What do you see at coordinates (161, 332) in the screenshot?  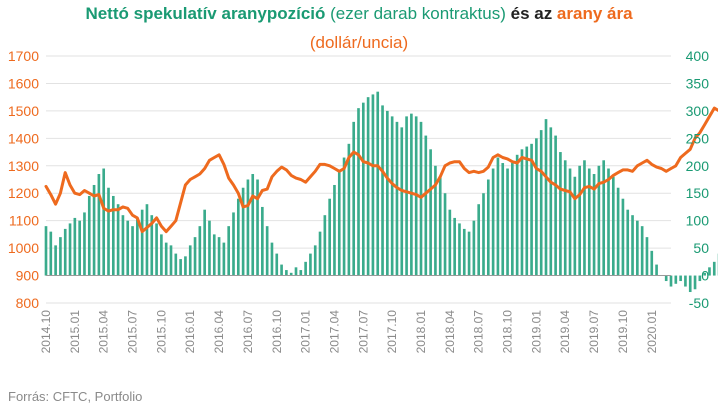 I see `x-axis-tick-label: 2015.10` at bounding box center [161, 332].